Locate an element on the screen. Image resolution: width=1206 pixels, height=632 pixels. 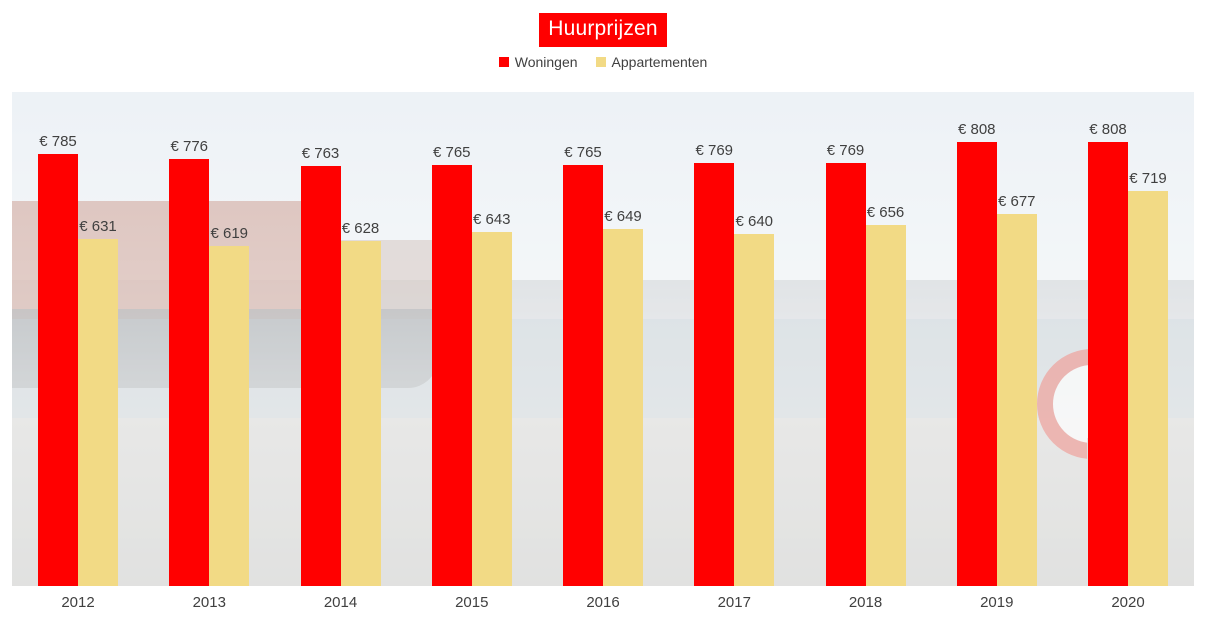
appartementen-bar: € 649 is located at coordinates (623, 397).